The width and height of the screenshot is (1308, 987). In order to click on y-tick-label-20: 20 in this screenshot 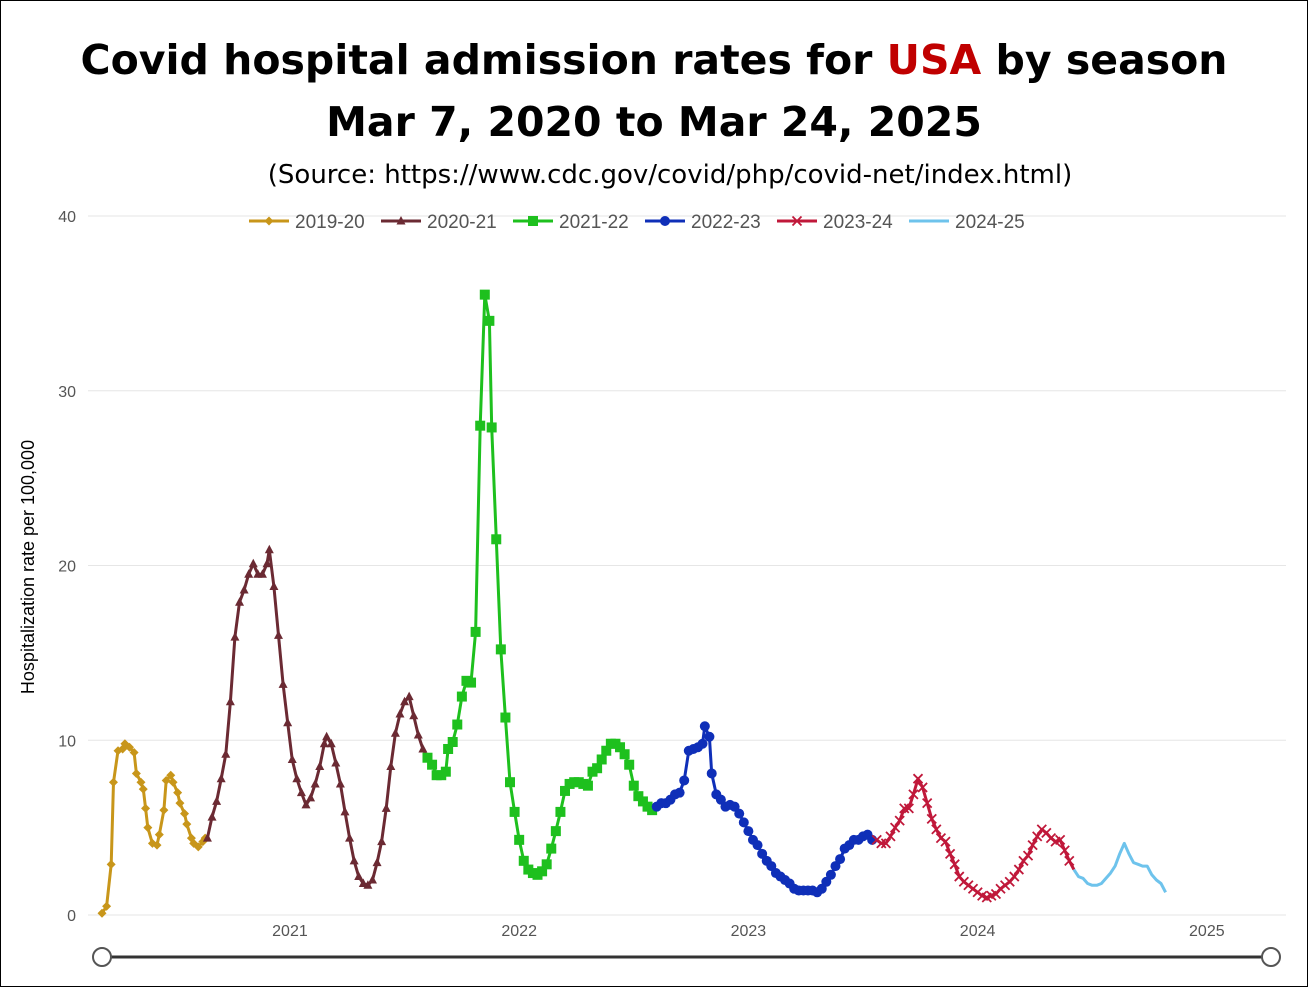, I will do `click(67, 567)`.